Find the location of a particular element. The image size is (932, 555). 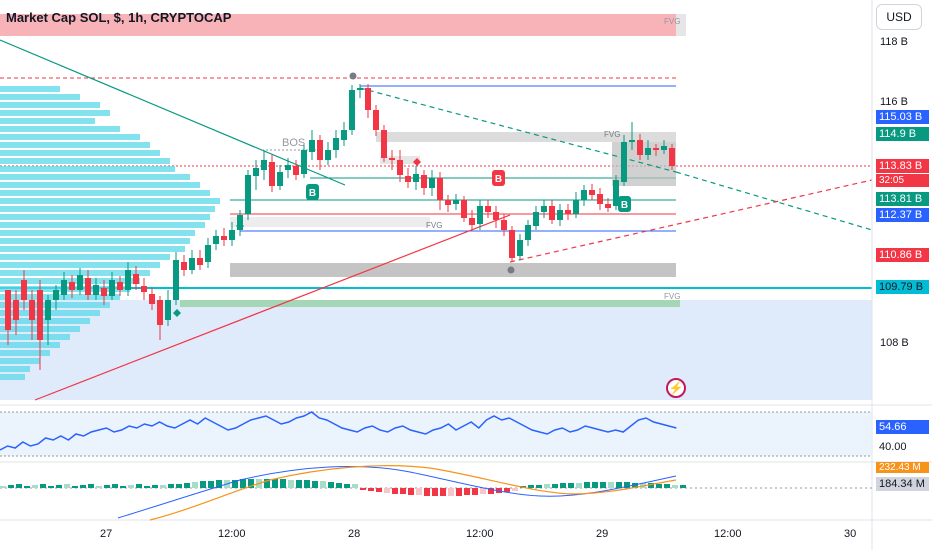

currency-button: USD is located at coordinates (899, 17).